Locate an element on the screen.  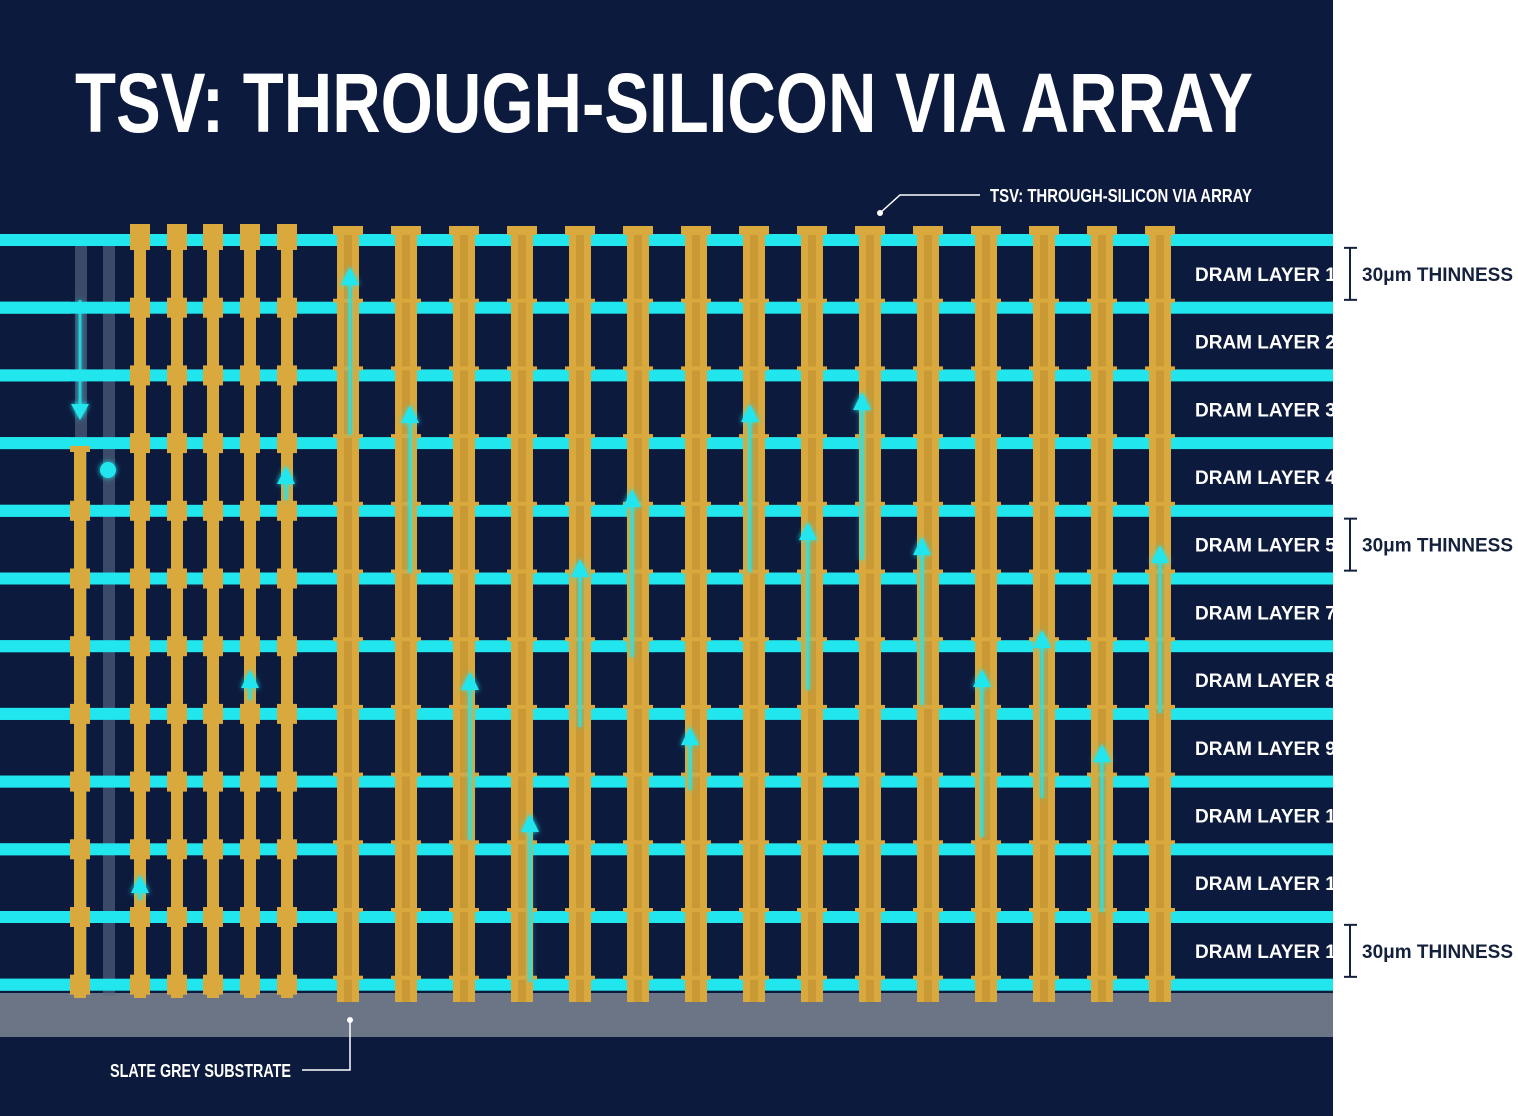
layer-label: DRAM LAYER 12 is located at coordinates (1270, 952).